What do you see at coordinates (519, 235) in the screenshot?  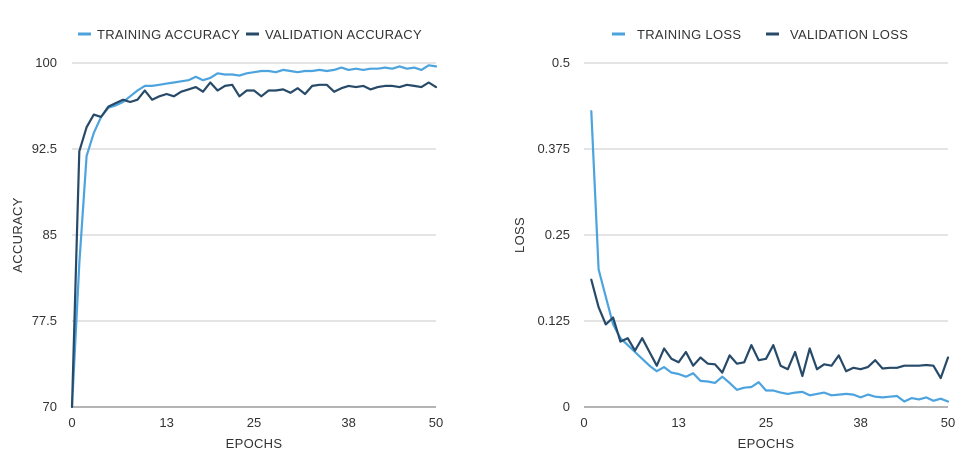 I see `y-axis-label: LOSS` at bounding box center [519, 235].